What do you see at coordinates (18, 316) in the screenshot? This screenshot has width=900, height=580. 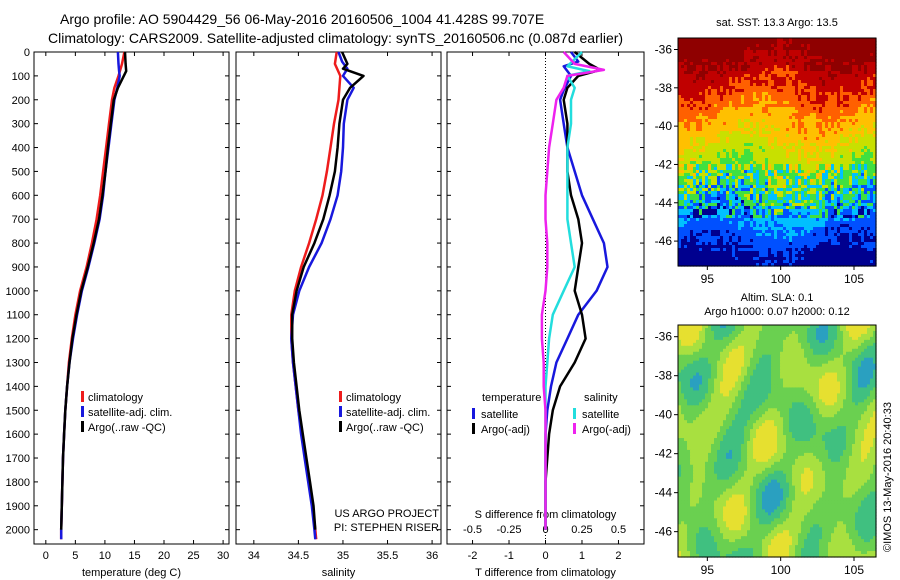 I see `ytick-label: 1100` at bounding box center [18, 316].